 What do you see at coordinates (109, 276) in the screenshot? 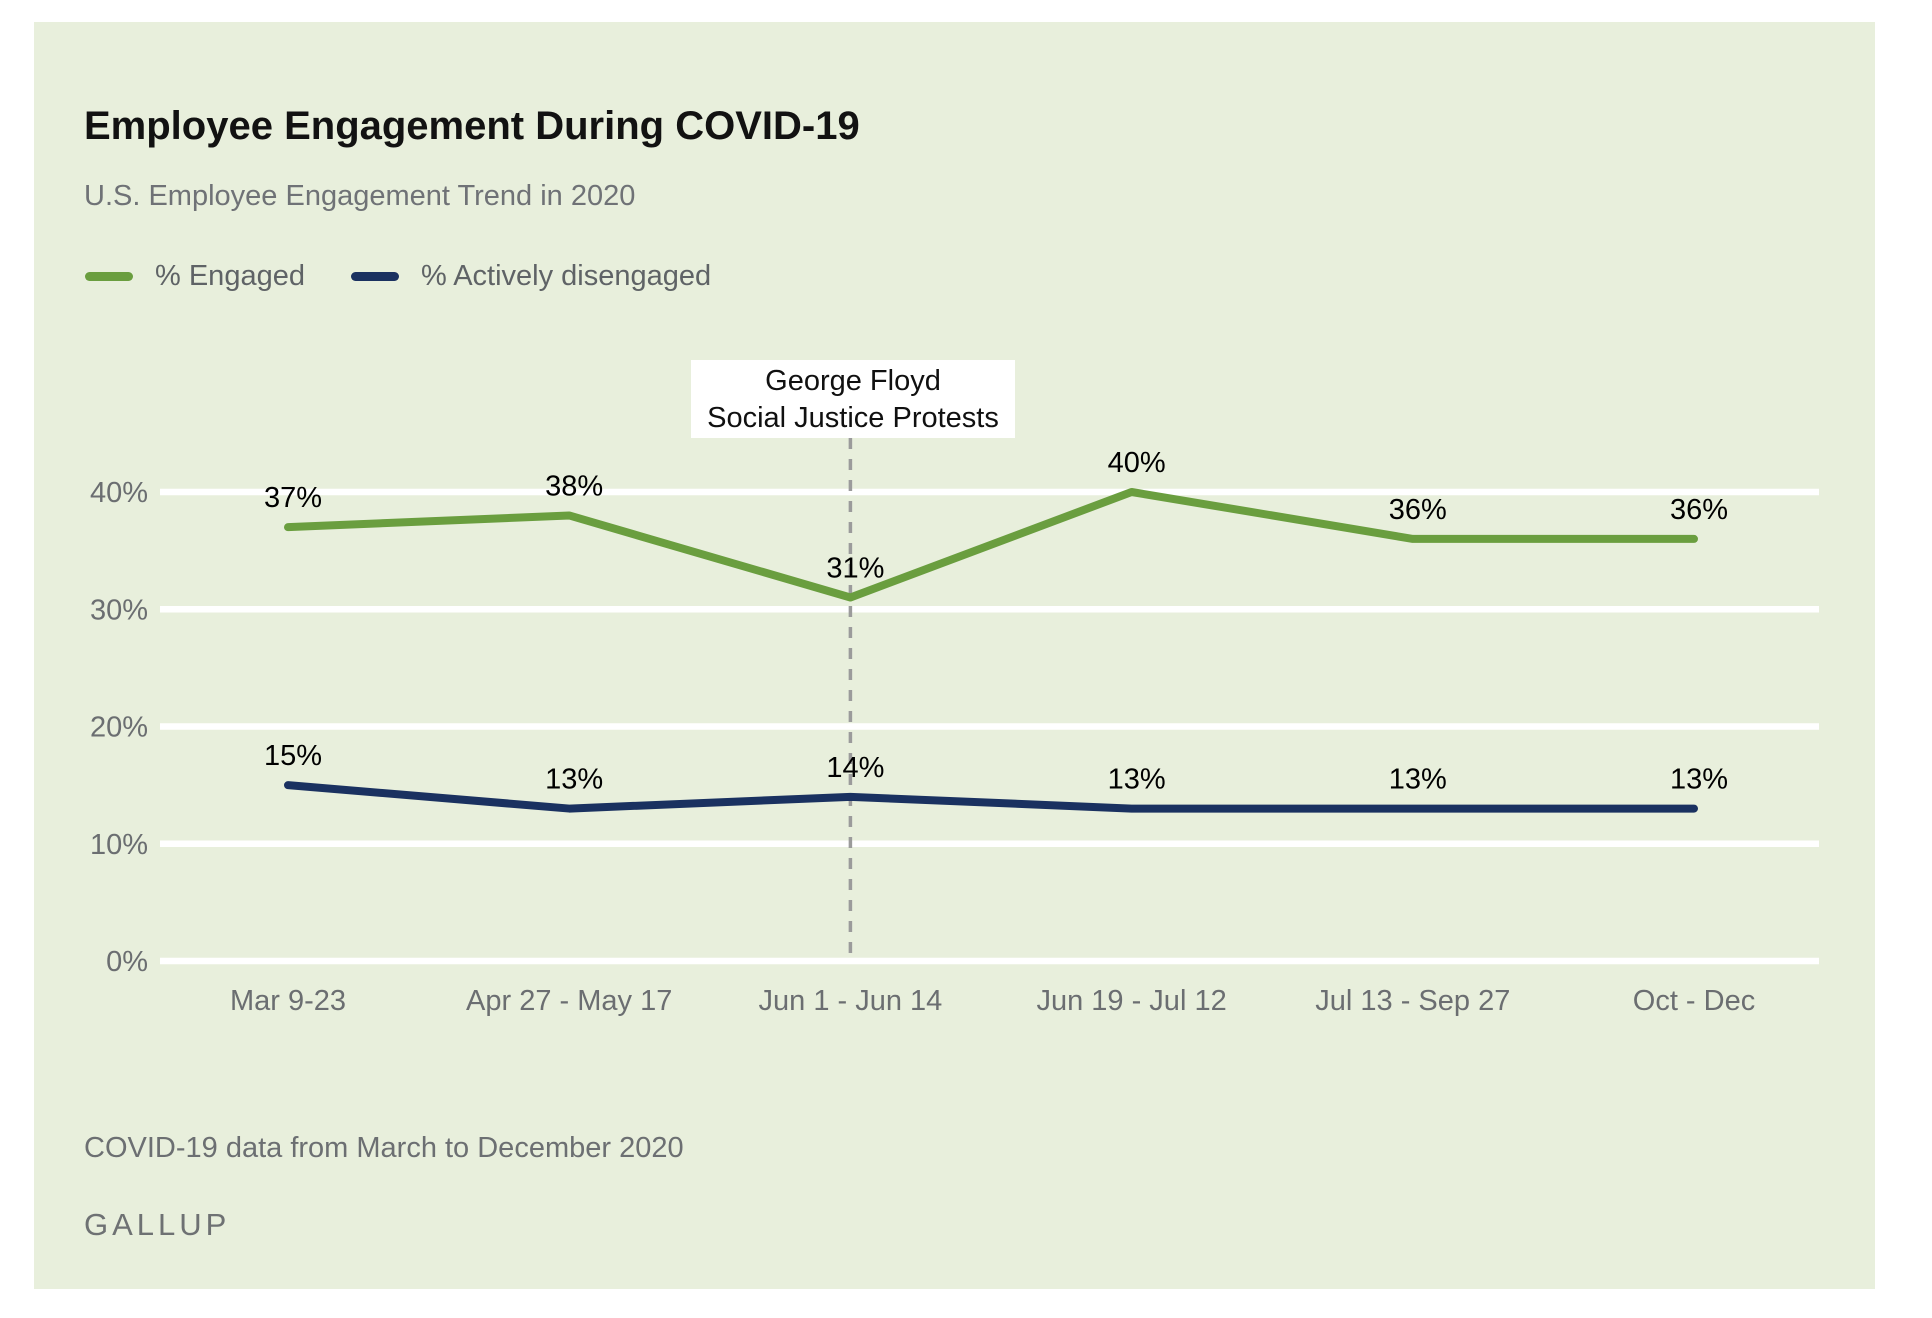
I see `legend-swatch-engaged-icon` at bounding box center [109, 276].